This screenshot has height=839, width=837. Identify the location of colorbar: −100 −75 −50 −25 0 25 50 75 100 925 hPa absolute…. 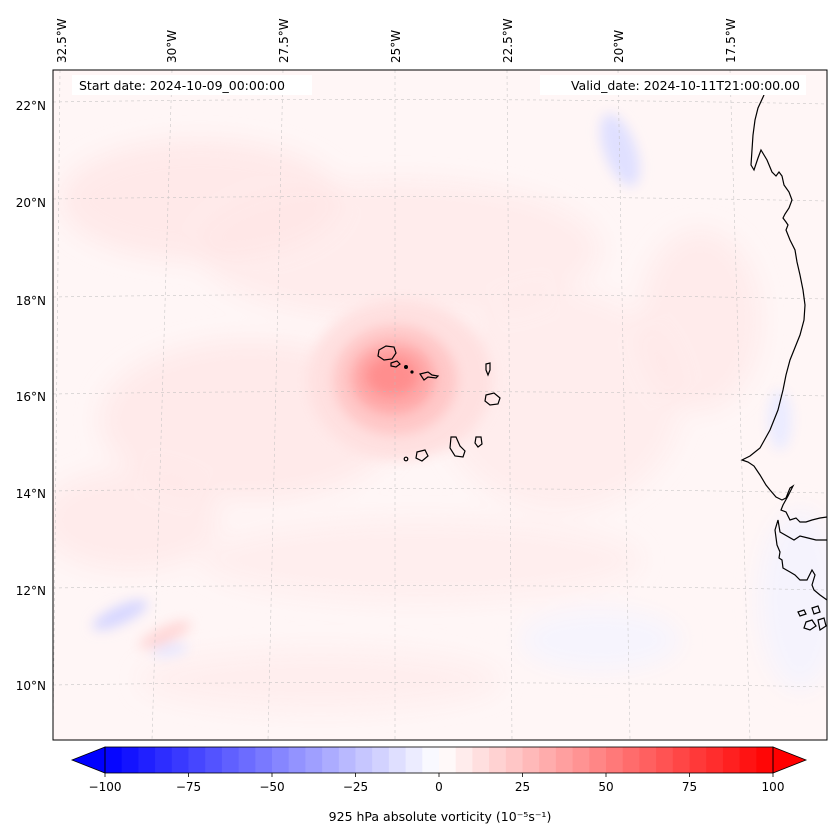
(439, 785).